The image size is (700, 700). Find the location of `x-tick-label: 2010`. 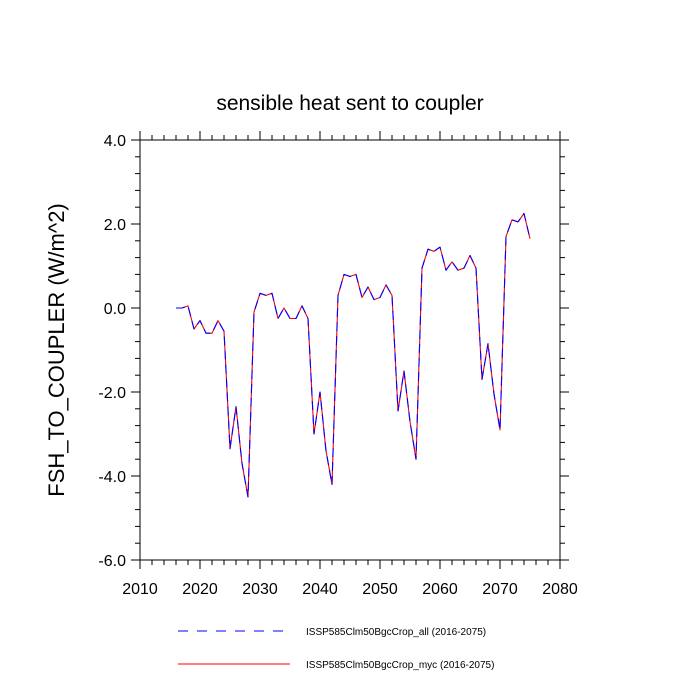

x-tick-label: 2010 is located at coordinates (140, 589).